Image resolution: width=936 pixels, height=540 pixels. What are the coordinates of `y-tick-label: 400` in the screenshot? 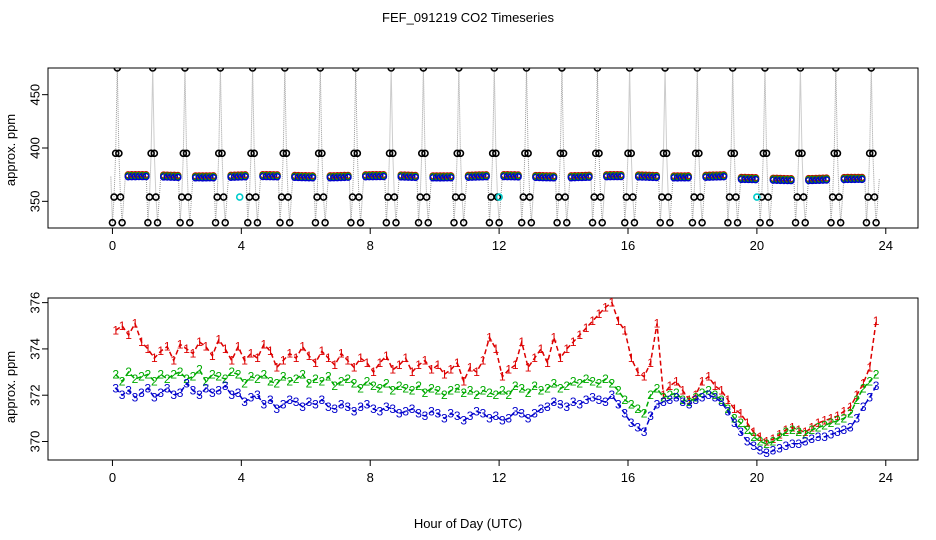 It's located at (34, 148).